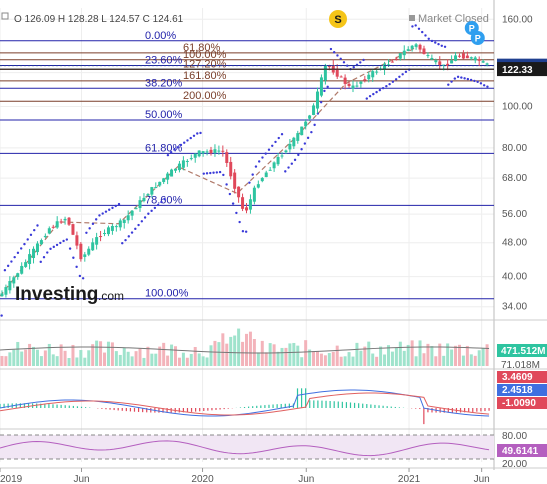  I want to click on market-status-dot, so click(412, 18).